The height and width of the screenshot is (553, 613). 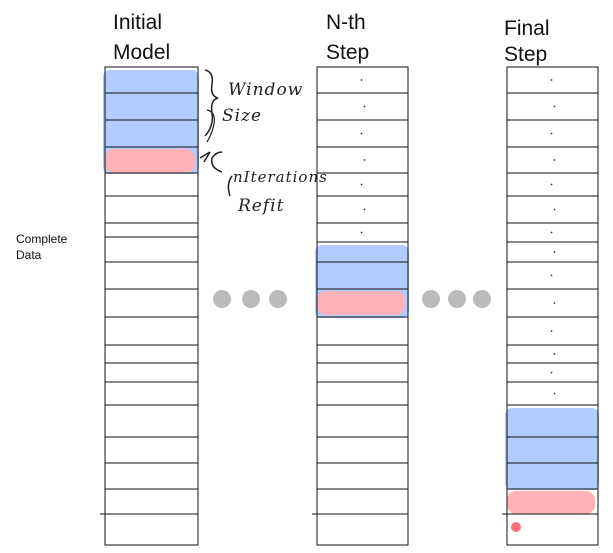 I want to click on data-column-initial, so click(x=151, y=306).